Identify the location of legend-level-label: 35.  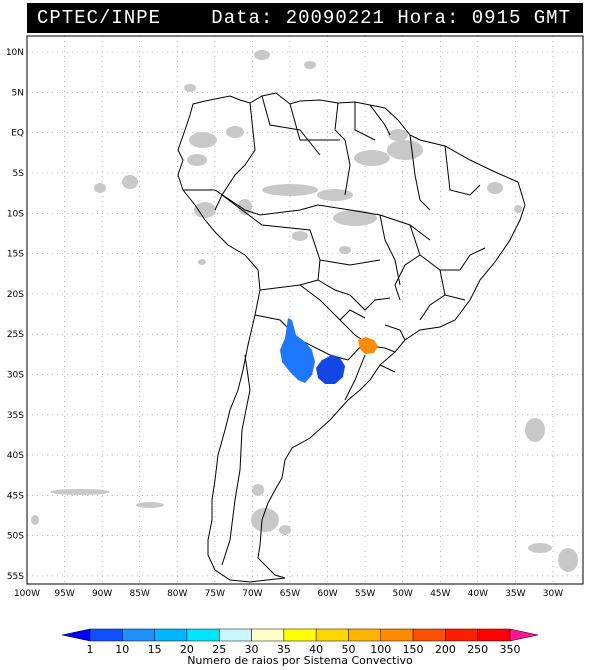
(284, 649).